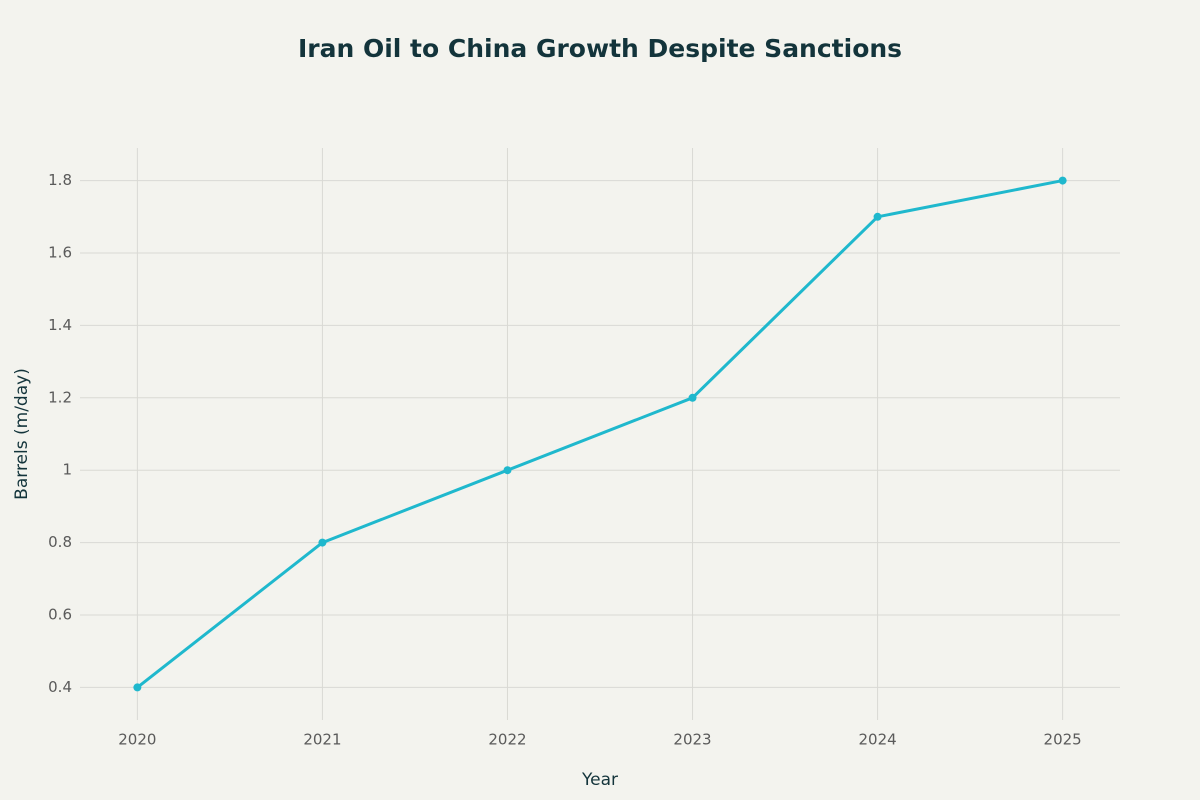 The width and height of the screenshot is (1200, 800). What do you see at coordinates (60, 615) in the screenshot?
I see `y-tick-label: 0.6` at bounding box center [60, 615].